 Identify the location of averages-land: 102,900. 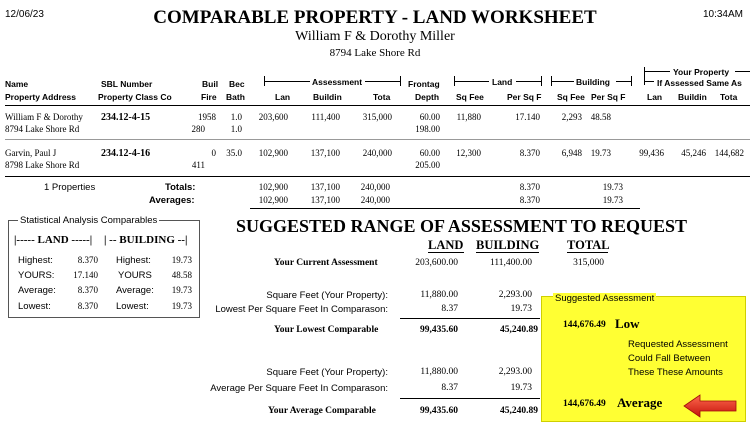
(273, 200).